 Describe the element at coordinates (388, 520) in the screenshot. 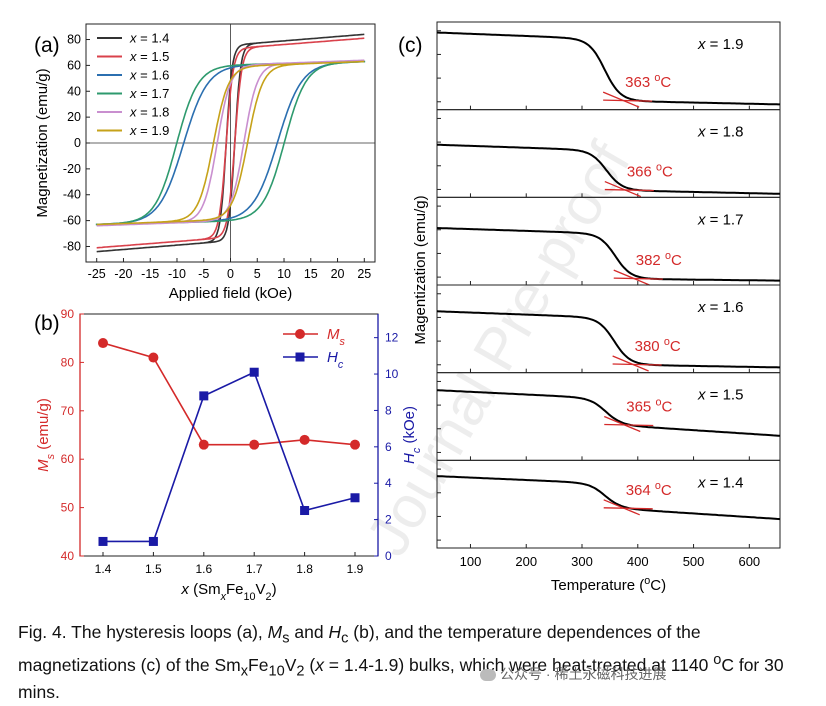

I see `y-tick-label-right-b: 2` at that location.